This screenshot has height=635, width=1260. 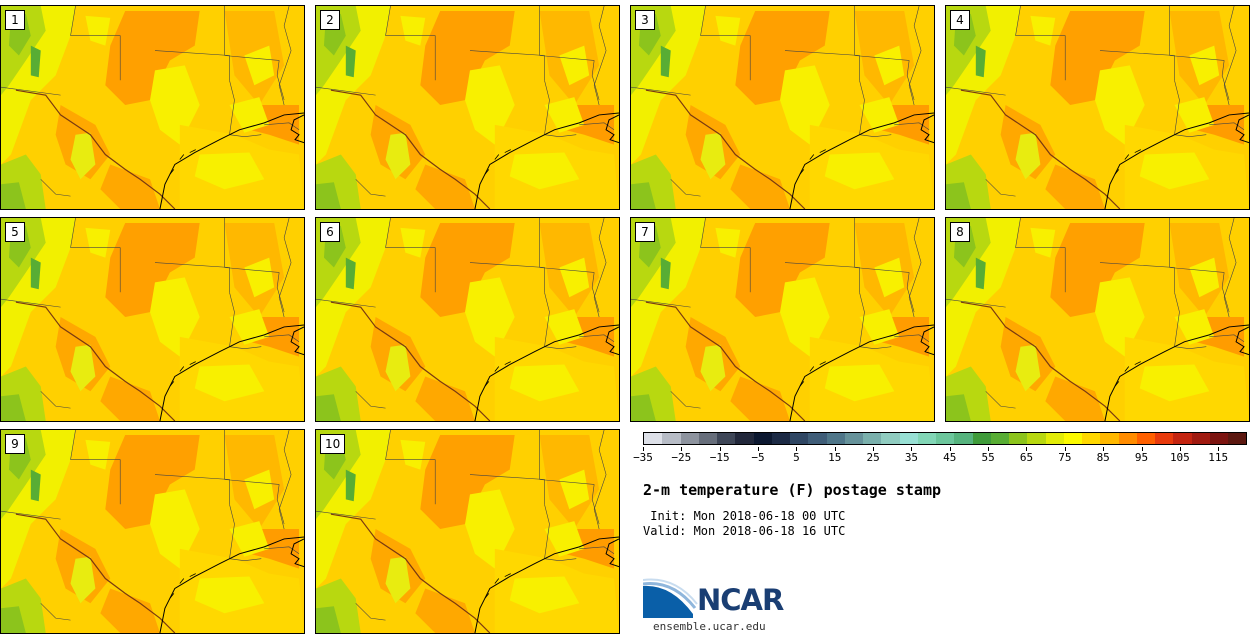 I want to click on member-label: 6, so click(x=330, y=232).